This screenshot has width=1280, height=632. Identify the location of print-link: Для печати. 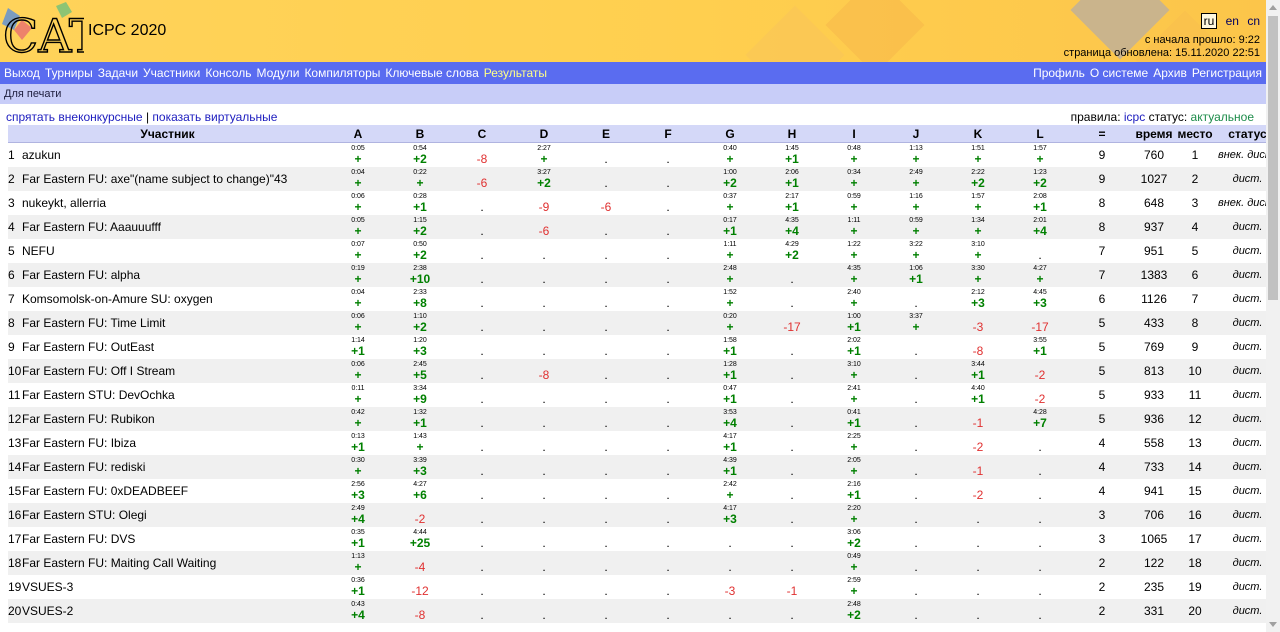
(33, 94).